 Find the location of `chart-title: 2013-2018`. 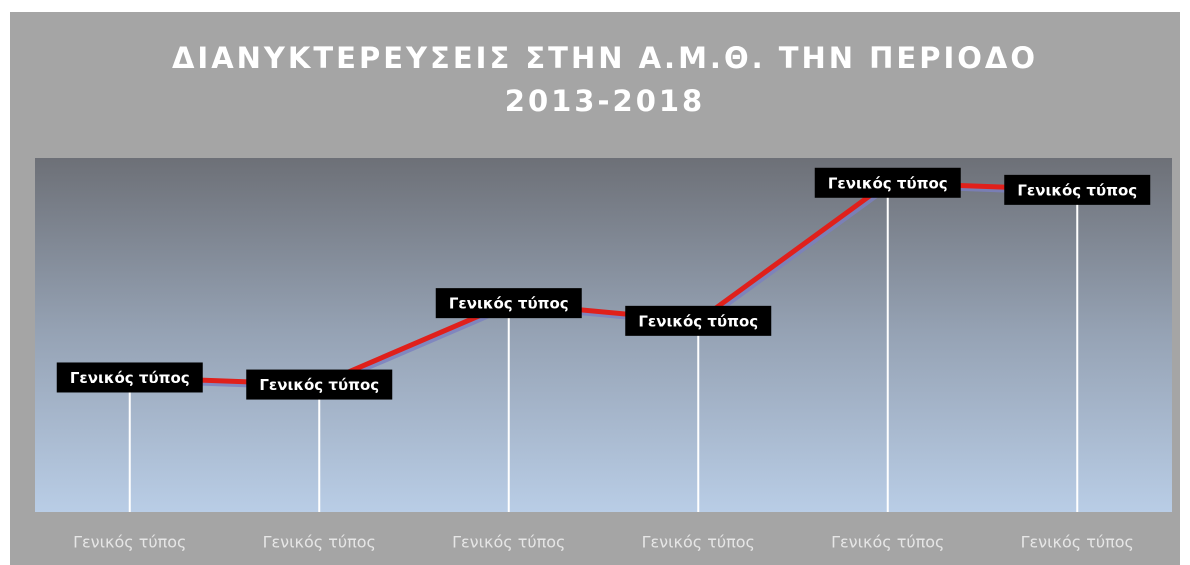

chart-title: 2013-2018 is located at coordinates (605, 101).